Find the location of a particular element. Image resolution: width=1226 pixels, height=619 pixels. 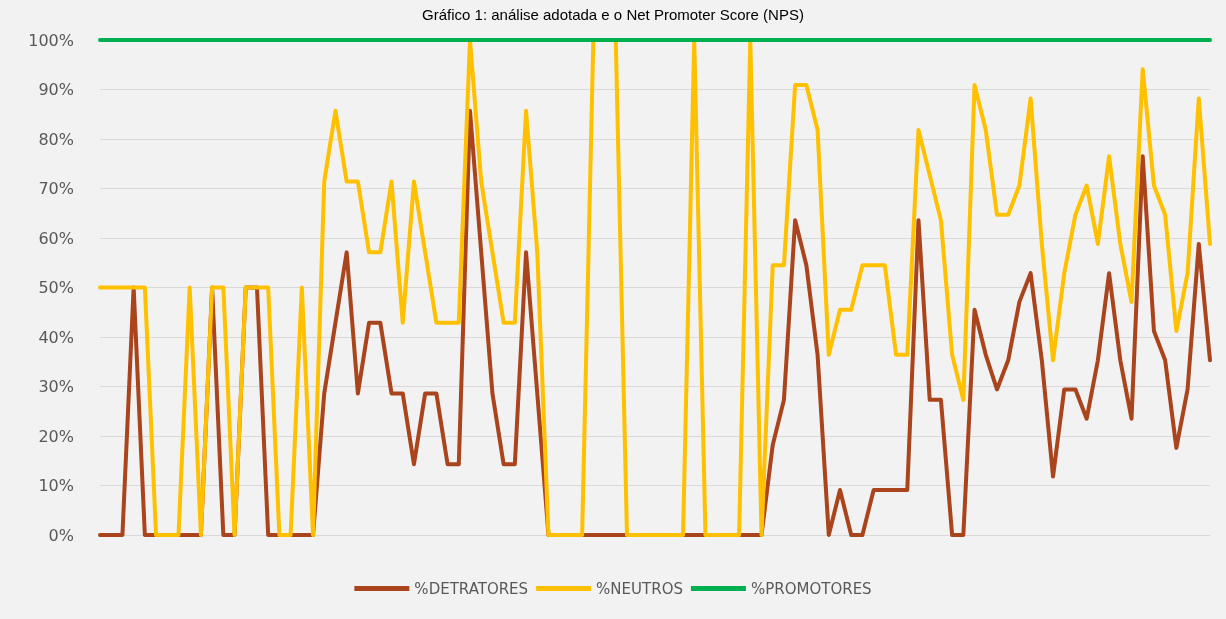

y-tick-label: 10% is located at coordinates (56, 485).